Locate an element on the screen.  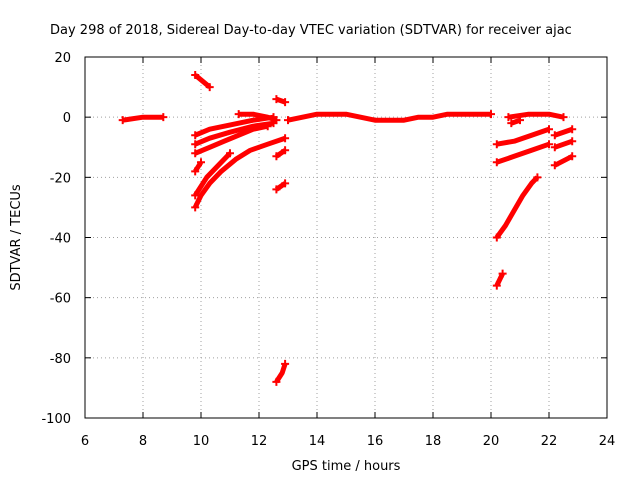
y-tick-label: -60 is located at coordinates (60, 299).